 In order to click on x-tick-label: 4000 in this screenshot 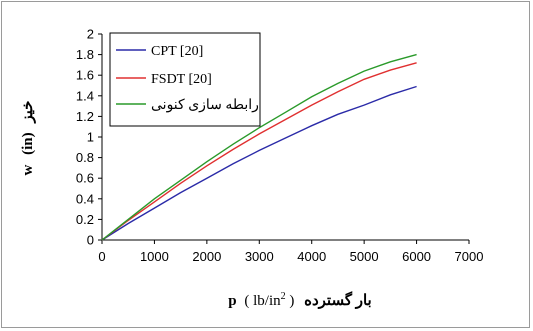, I will do `click(311, 256)`.